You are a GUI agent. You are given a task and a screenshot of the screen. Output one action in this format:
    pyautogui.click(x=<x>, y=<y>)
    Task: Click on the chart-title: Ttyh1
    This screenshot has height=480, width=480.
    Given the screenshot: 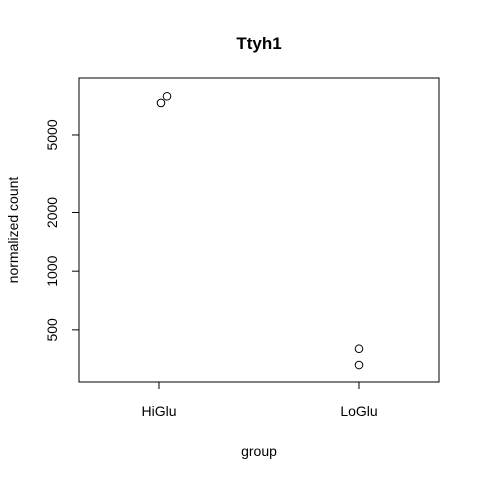 What is the action you would take?
    pyautogui.click(x=258, y=43)
    